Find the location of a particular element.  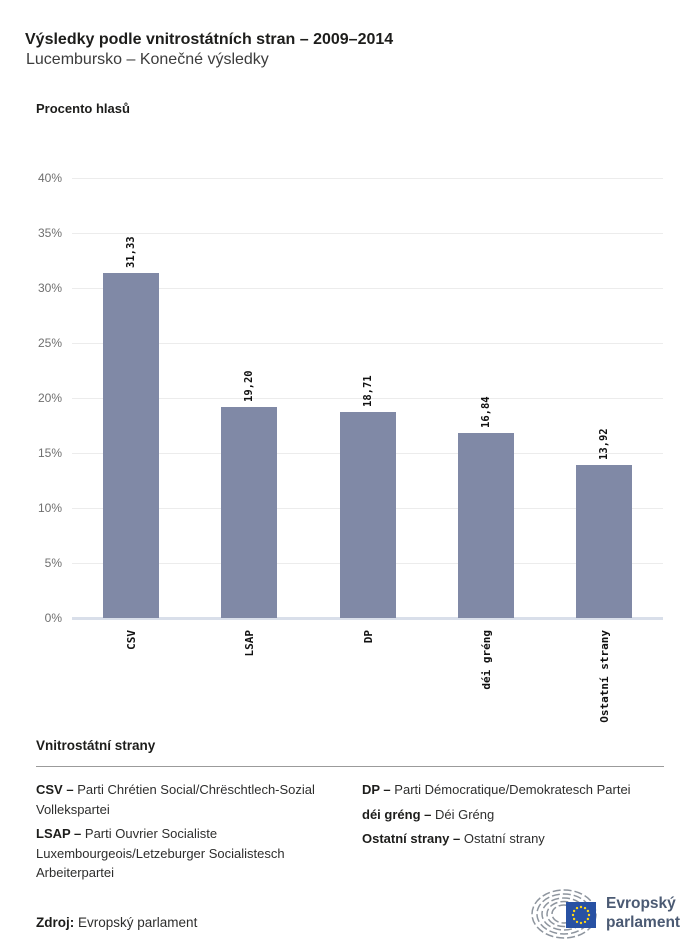

legend-term: Ostatní strany – is located at coordinates (411, 838).